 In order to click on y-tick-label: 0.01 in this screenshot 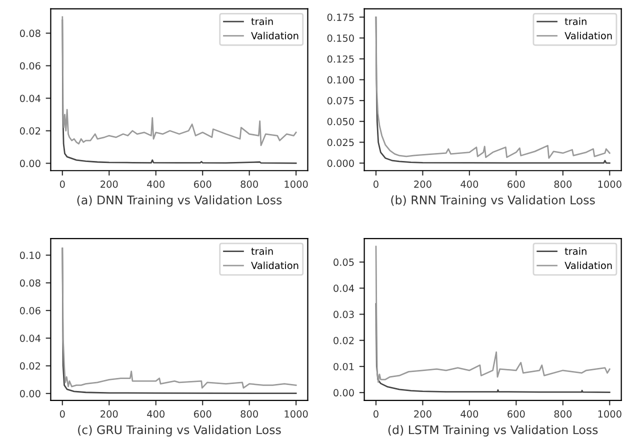, I will do `click(344, 366)`.